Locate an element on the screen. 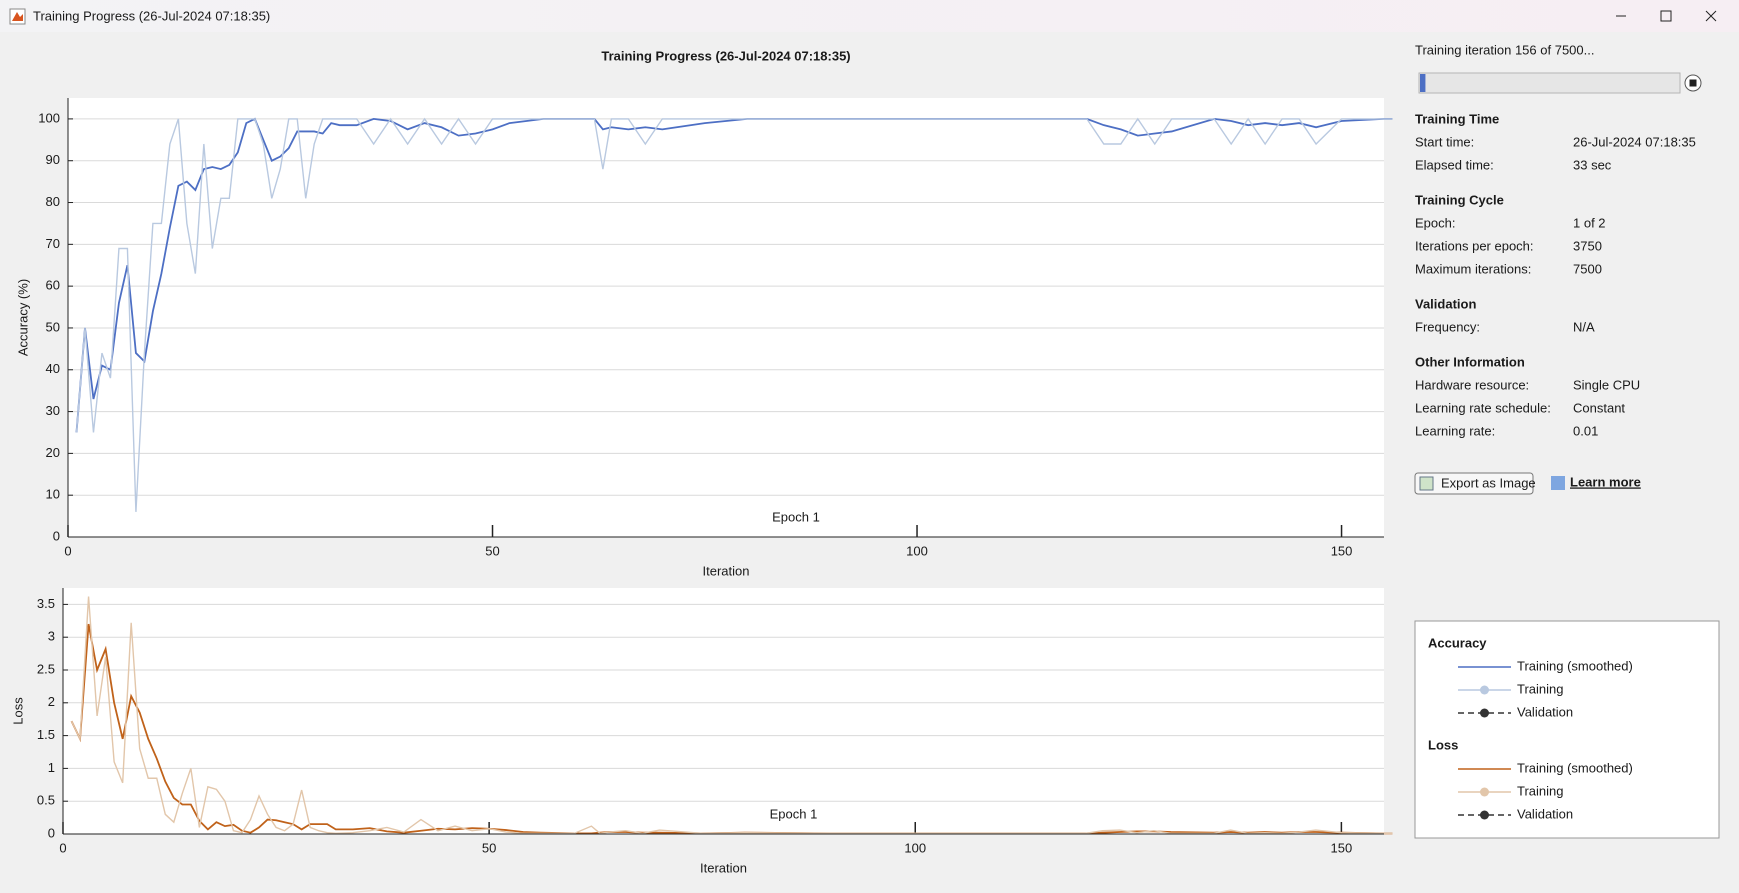 The height and width of the screenshot is (893, 1739). chart-title: Training Progress (26-Jul-2024 07:18:35) is located at coordinates (725, 55).